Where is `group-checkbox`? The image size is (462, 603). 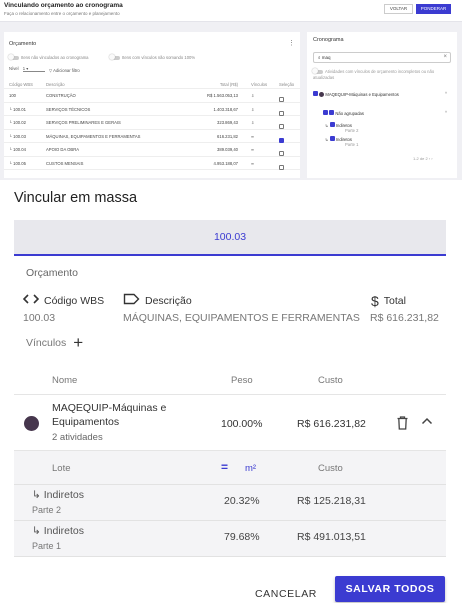 group-checkbox is located at coordinates (315, 93).